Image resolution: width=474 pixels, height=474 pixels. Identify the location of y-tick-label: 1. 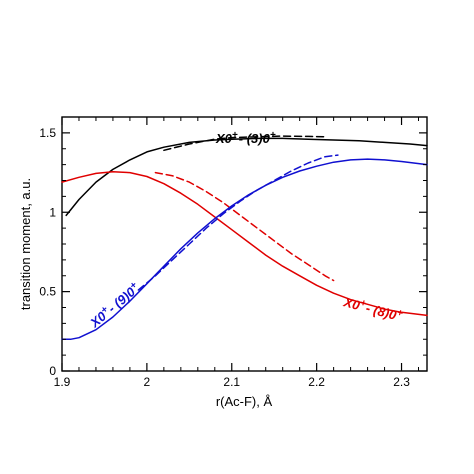
(52, 212).